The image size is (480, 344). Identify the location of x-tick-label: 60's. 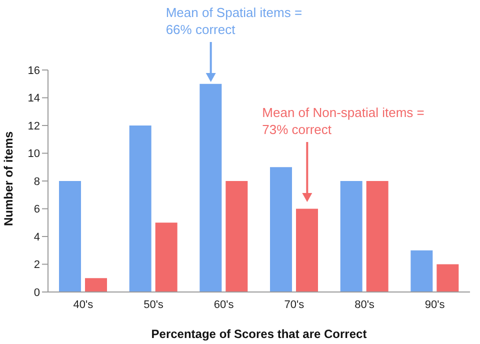
(224, 304).